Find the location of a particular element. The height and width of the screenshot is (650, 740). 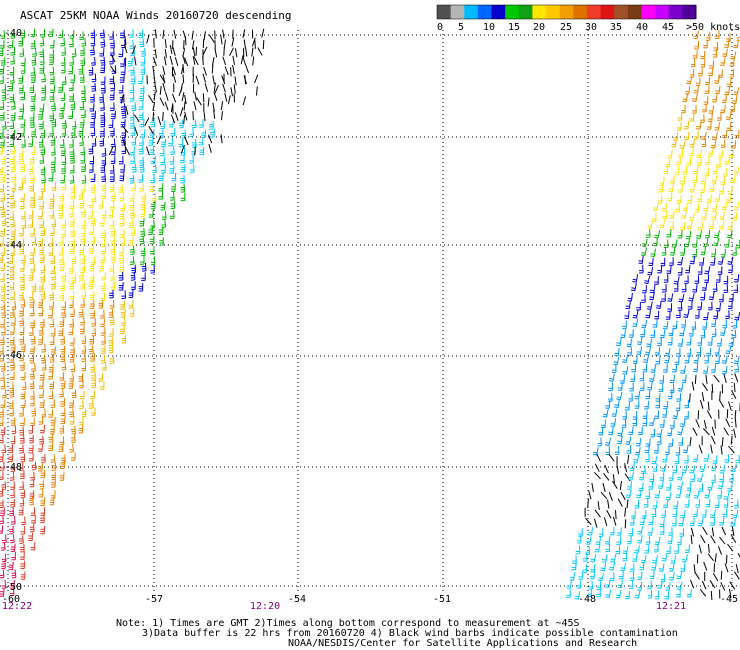

legend-tick: 45 is located at coordinates (668, 27).